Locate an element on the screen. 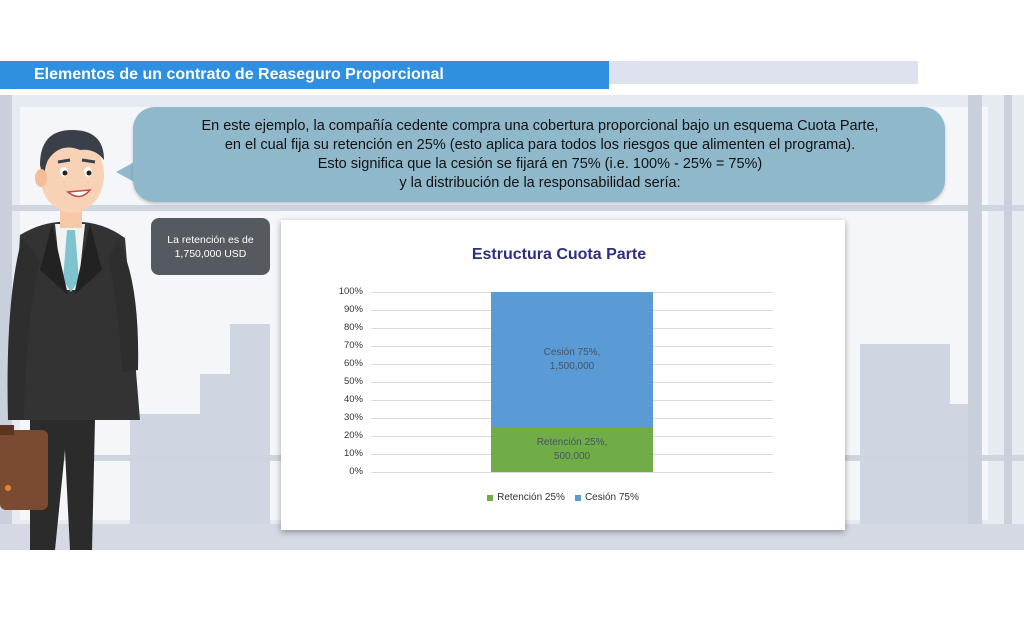 The image size is (1024, 620). chart-legend: Retención 25% Cesión 75% is located at coordinates (563, 498).